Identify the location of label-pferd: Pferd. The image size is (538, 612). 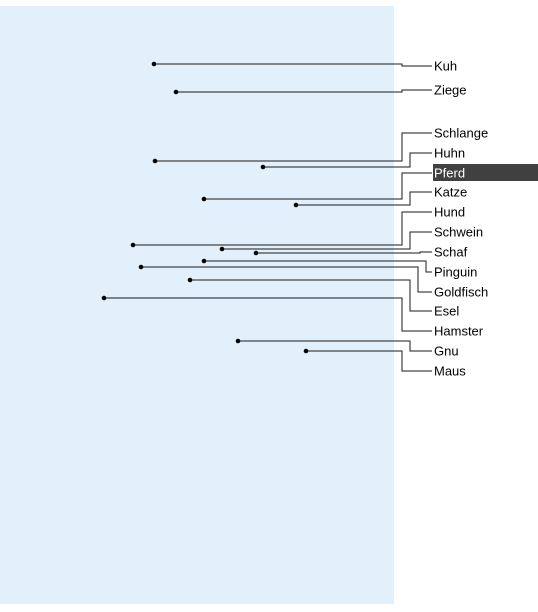
(449, 173).